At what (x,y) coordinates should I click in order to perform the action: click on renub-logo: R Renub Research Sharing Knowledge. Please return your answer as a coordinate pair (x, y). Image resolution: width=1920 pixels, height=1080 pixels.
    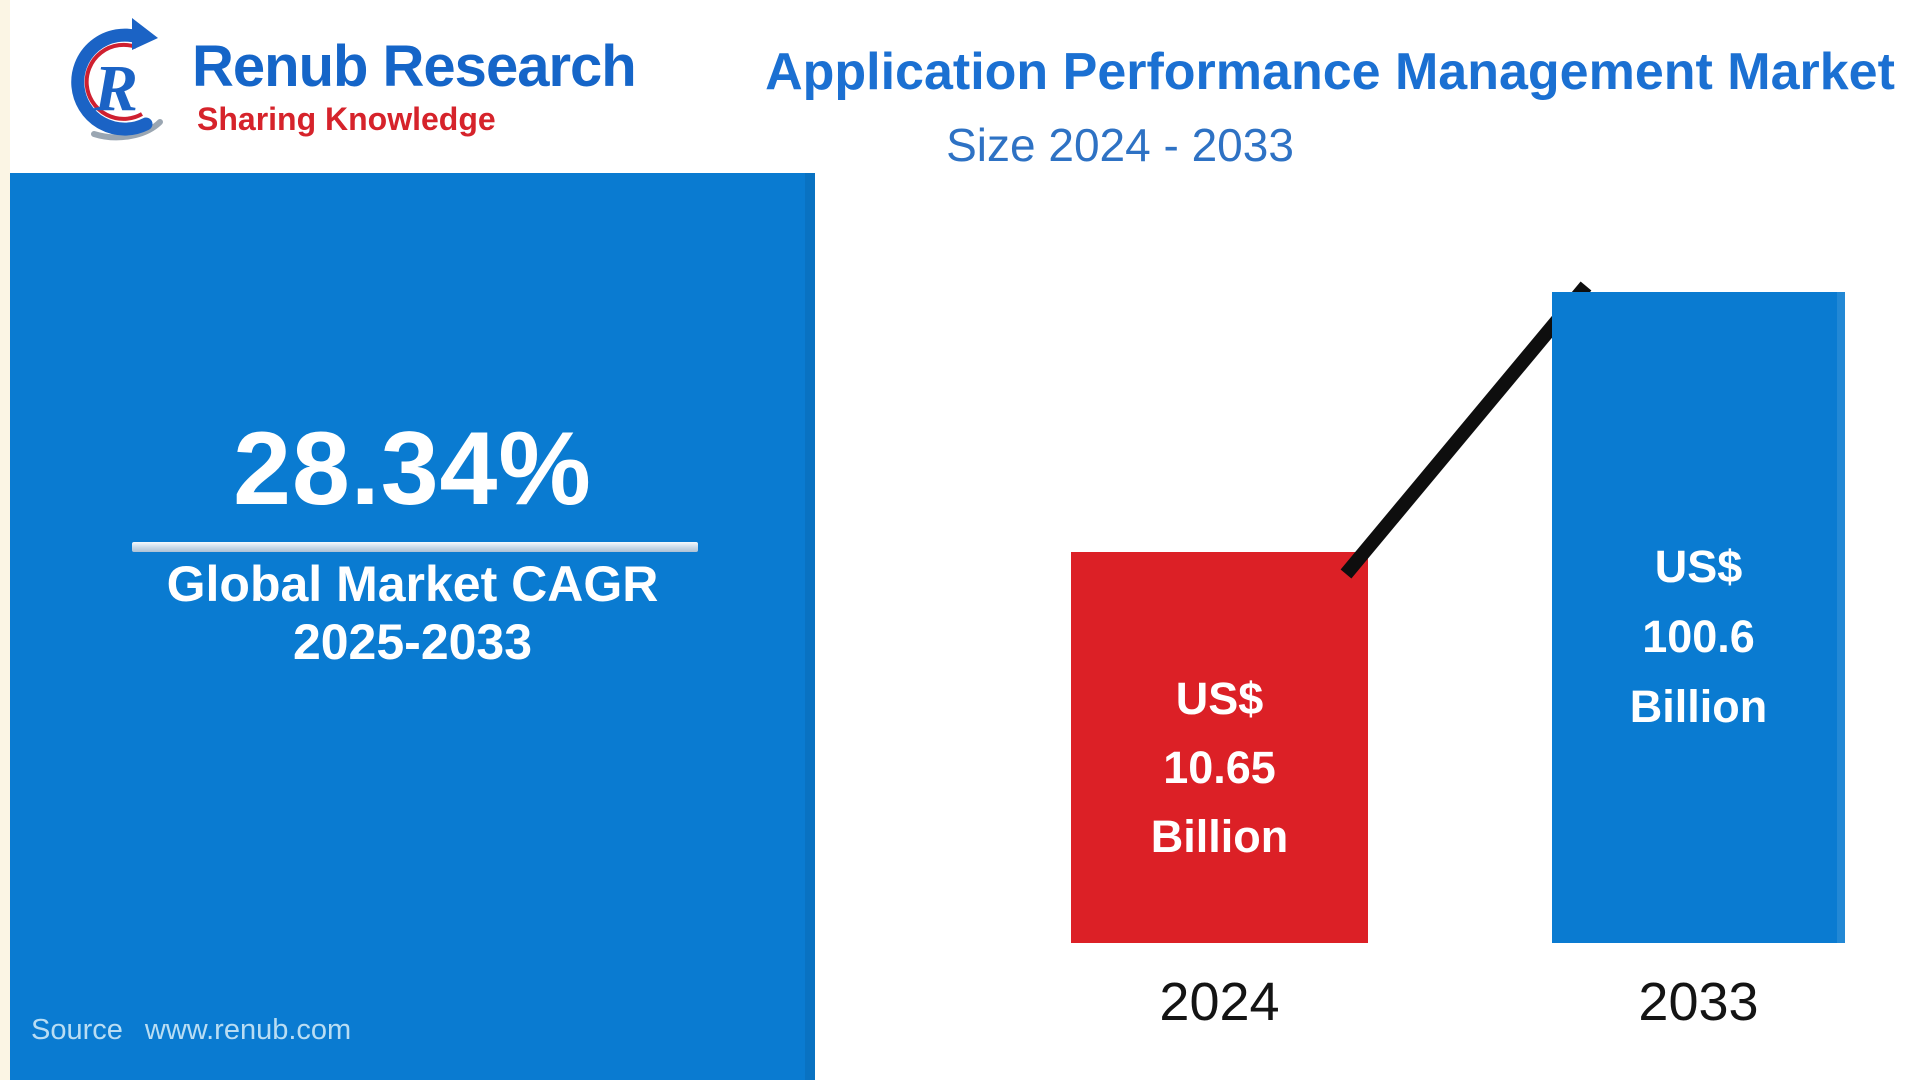
    Looking at the image, I should click on (348, 78).